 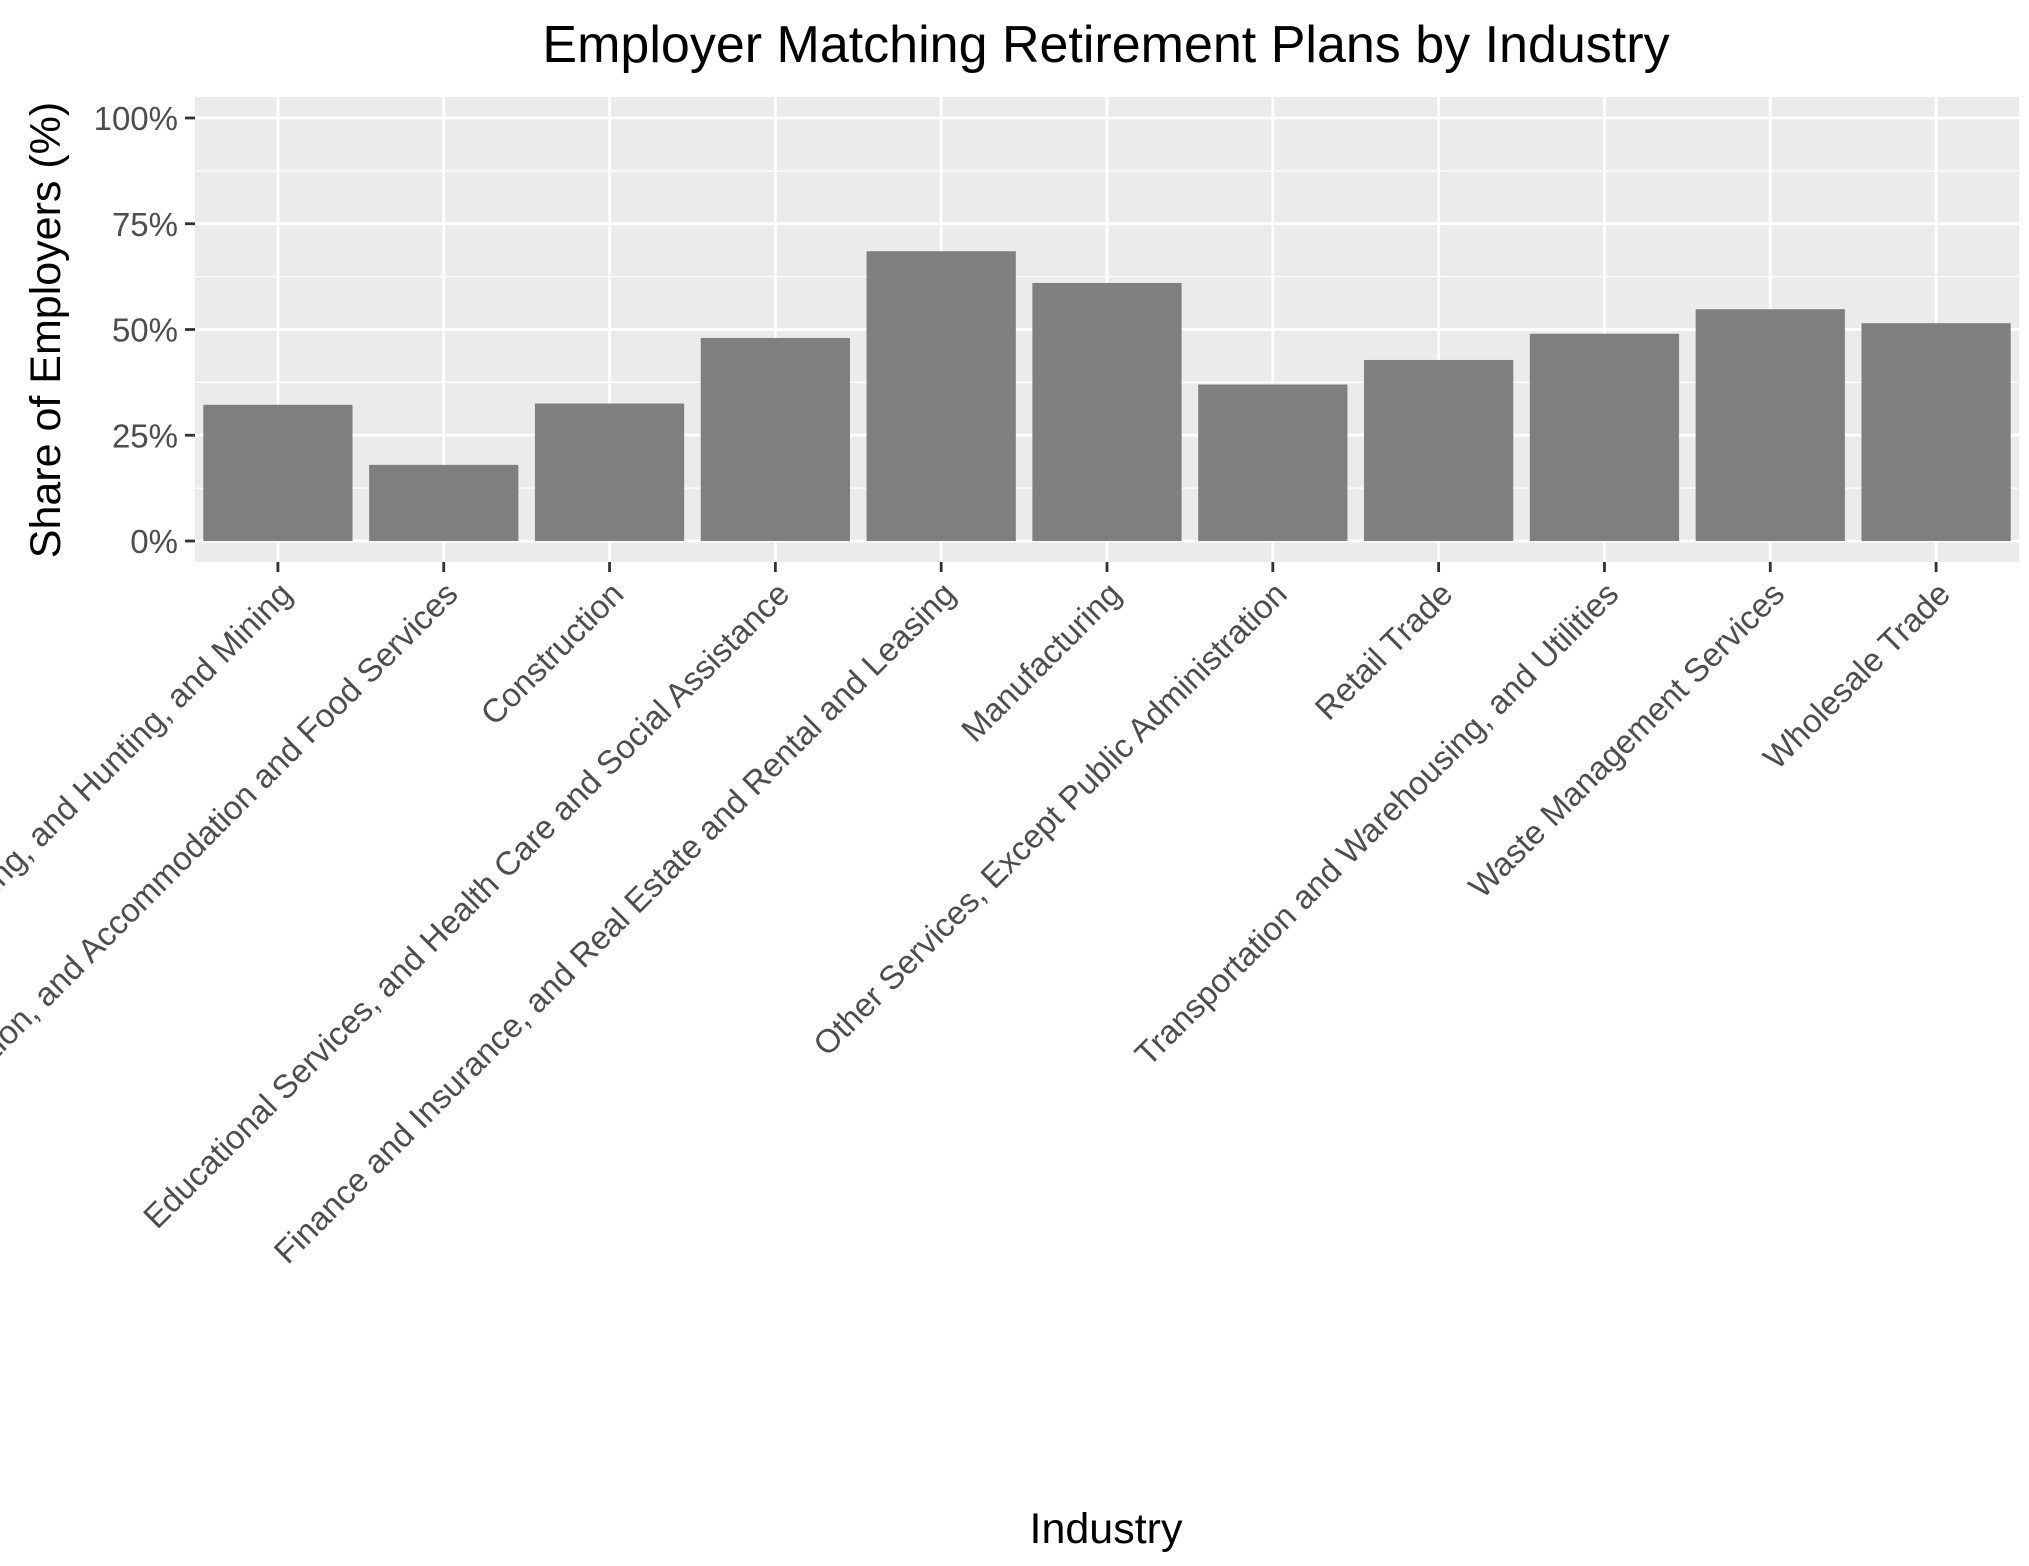 I want to click on y-tick-label: 0%, so click(x=154, y=541).